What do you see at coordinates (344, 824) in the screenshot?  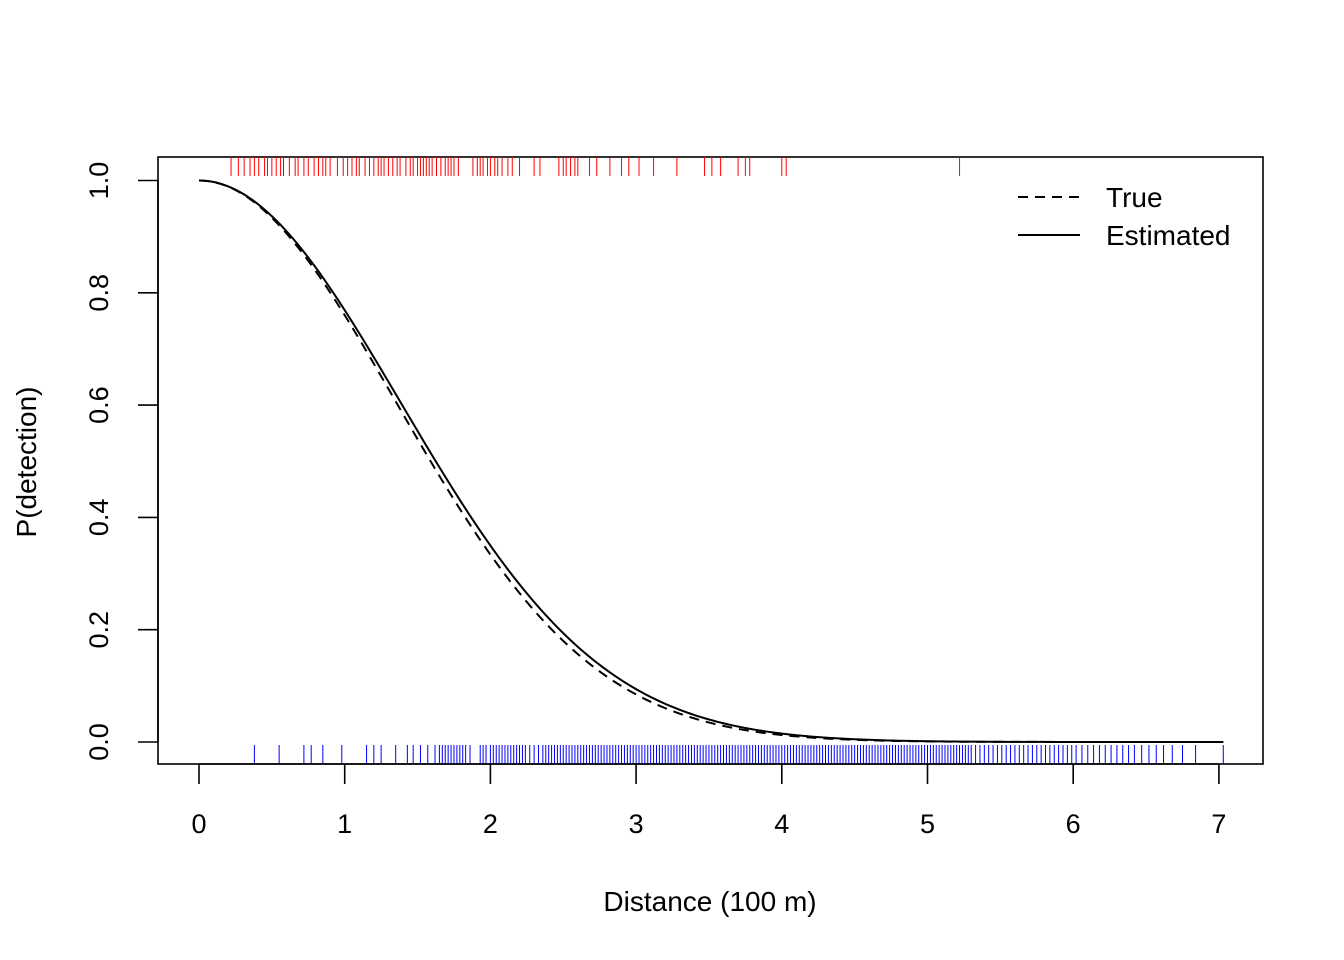 I see `x-tick-label: 1` at bounding box center [344, 824].